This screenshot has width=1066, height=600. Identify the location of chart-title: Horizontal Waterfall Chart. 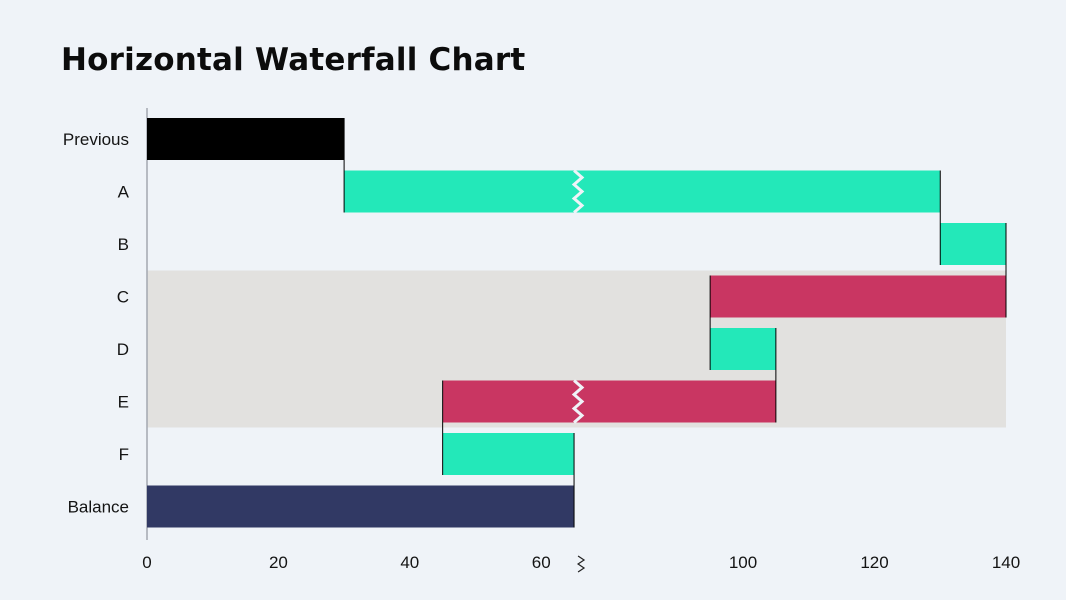
(293, 60).